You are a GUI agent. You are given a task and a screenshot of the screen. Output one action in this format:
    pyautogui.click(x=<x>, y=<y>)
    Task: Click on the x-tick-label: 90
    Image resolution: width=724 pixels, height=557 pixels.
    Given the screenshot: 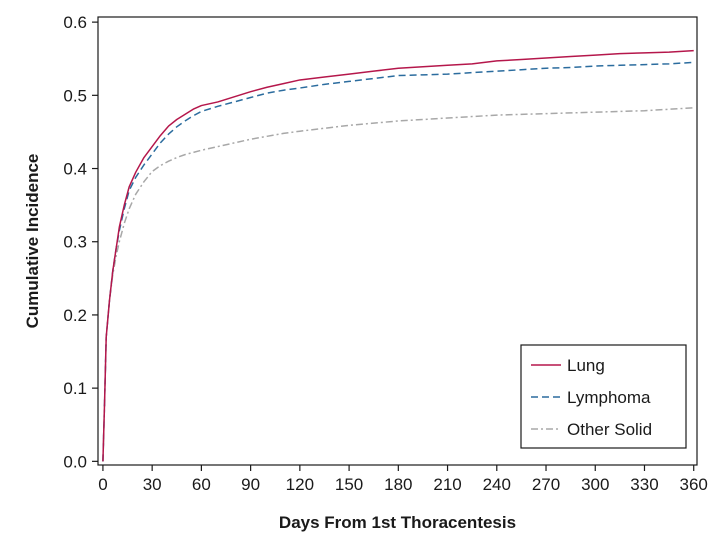 What is the action you would take?
    pyautogui.click(x=250, y=484)
    